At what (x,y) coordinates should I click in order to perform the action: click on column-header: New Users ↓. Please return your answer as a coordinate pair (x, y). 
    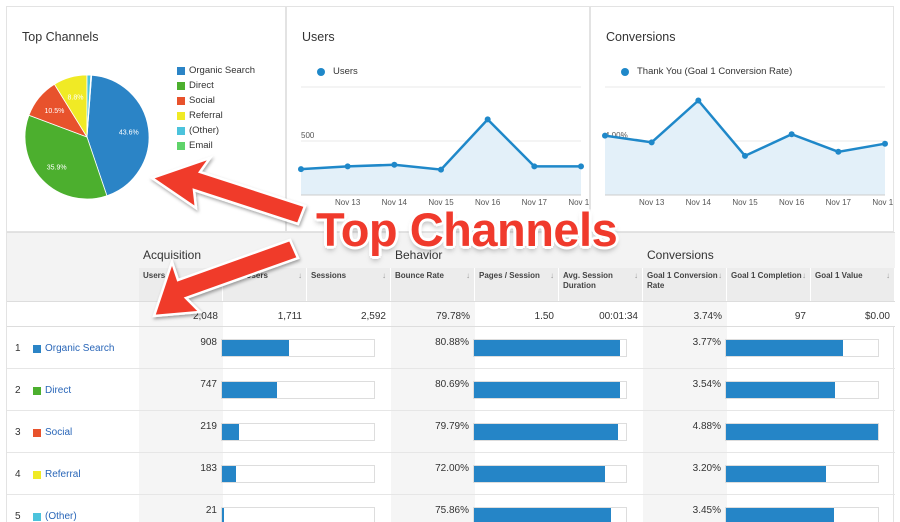
    Looking at the image, I should click on (265, 284).